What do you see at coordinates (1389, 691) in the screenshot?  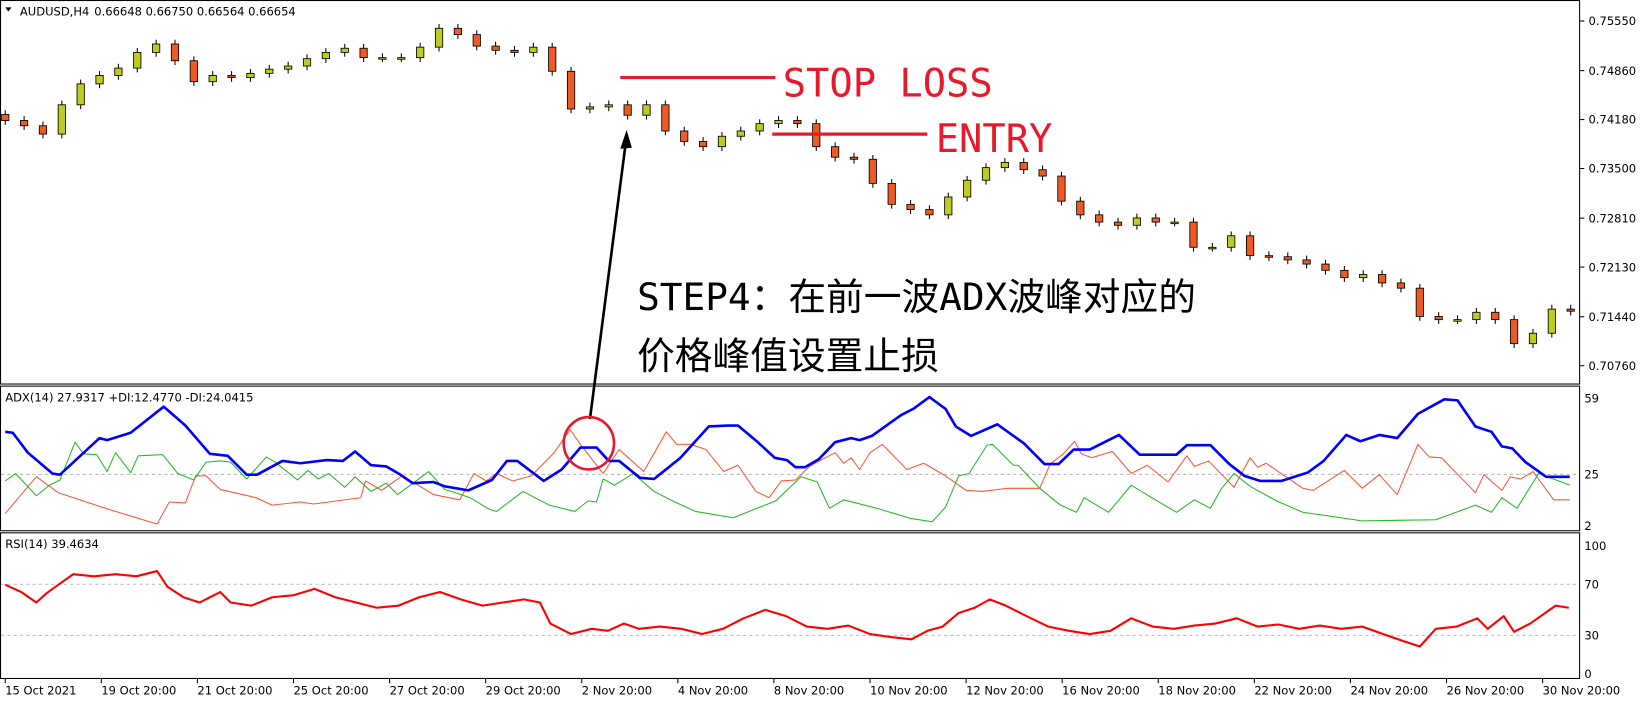 I see `time-tick-label: 24 Nov 20:00` at bounding box center [1389, 691].